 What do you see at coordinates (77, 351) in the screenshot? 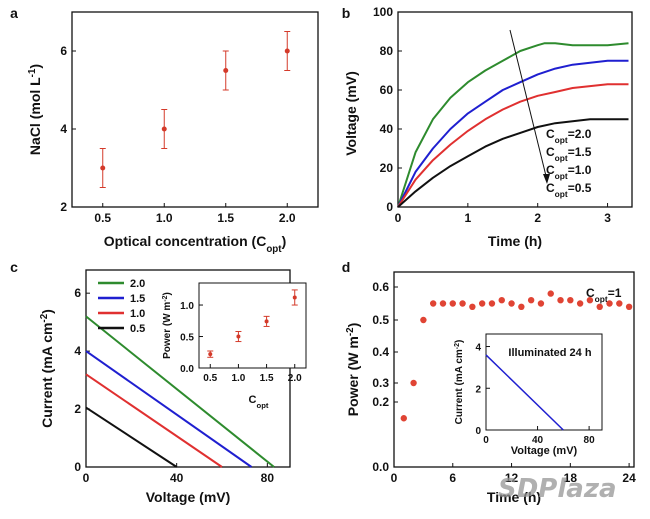
I see `y-tick-label: 4` at bounding box center [77, 351].